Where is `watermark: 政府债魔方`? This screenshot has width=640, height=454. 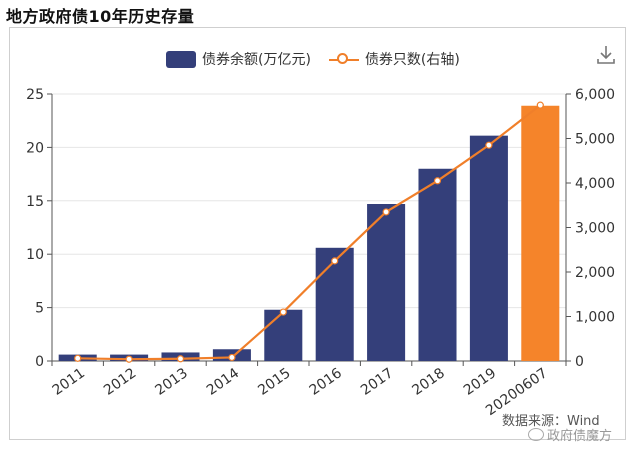 watermark: 政府债魔方 is located at coordinates (570, 434).